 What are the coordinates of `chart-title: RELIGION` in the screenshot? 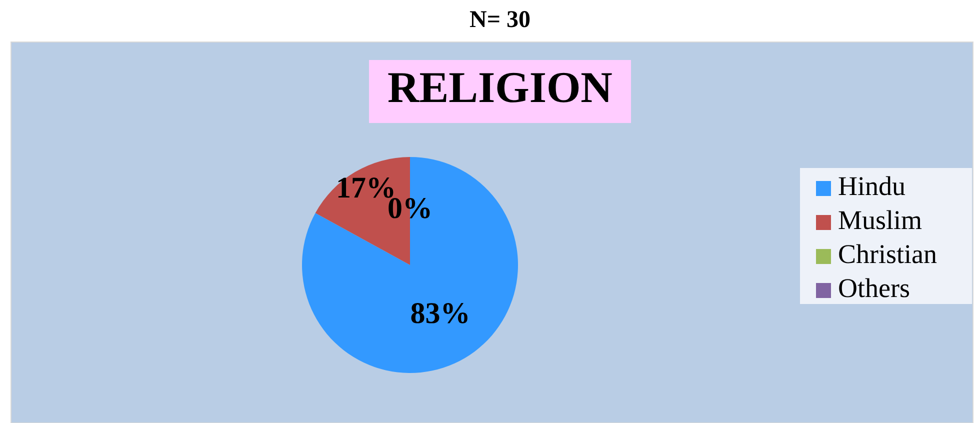 It's located at (500, 87).